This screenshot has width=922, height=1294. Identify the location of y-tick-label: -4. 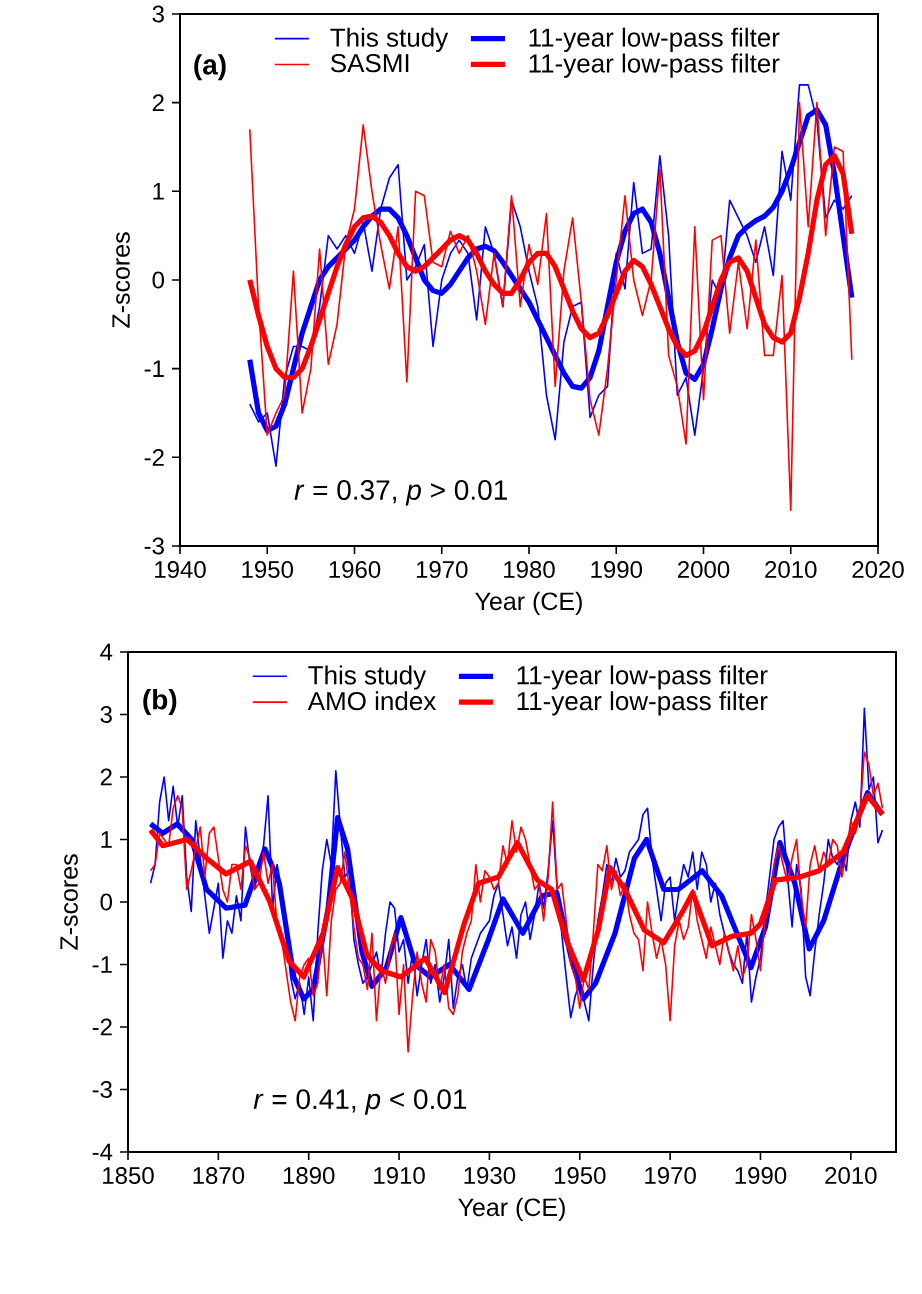
(102, 1152).